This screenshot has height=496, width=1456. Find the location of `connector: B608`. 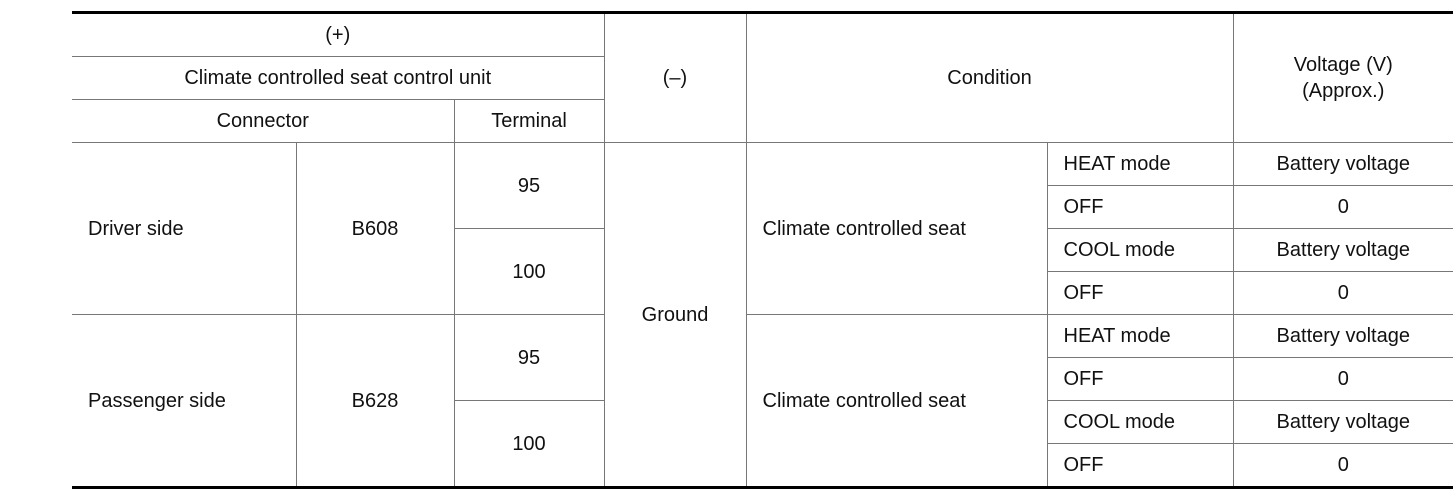

connector: B608 is located at coordinates (375, 228).